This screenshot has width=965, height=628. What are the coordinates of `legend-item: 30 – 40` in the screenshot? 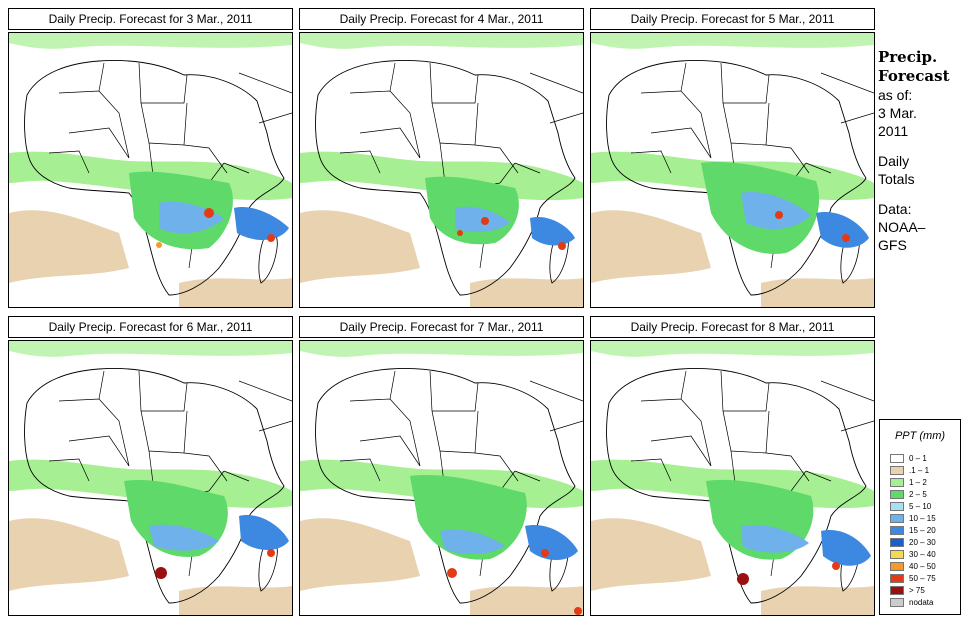 It's located at (913, 555).